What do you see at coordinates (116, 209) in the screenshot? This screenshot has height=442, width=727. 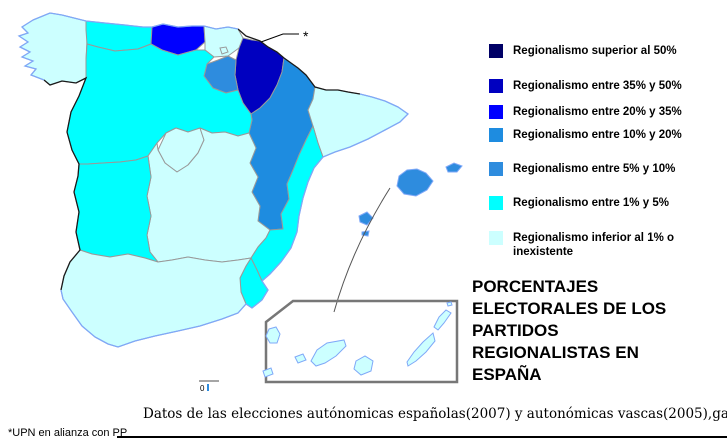 I see `region-extremadura` at bounding box center [116, 209].